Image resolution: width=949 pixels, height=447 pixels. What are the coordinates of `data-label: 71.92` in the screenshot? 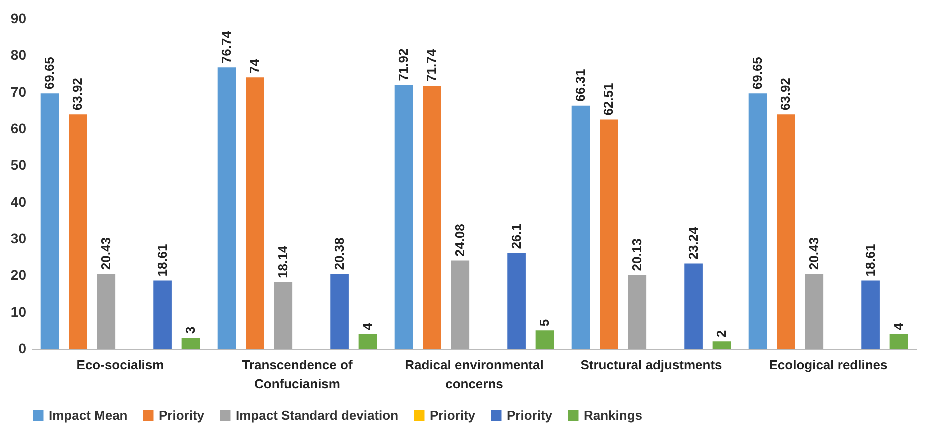 It's located at (404, 65).